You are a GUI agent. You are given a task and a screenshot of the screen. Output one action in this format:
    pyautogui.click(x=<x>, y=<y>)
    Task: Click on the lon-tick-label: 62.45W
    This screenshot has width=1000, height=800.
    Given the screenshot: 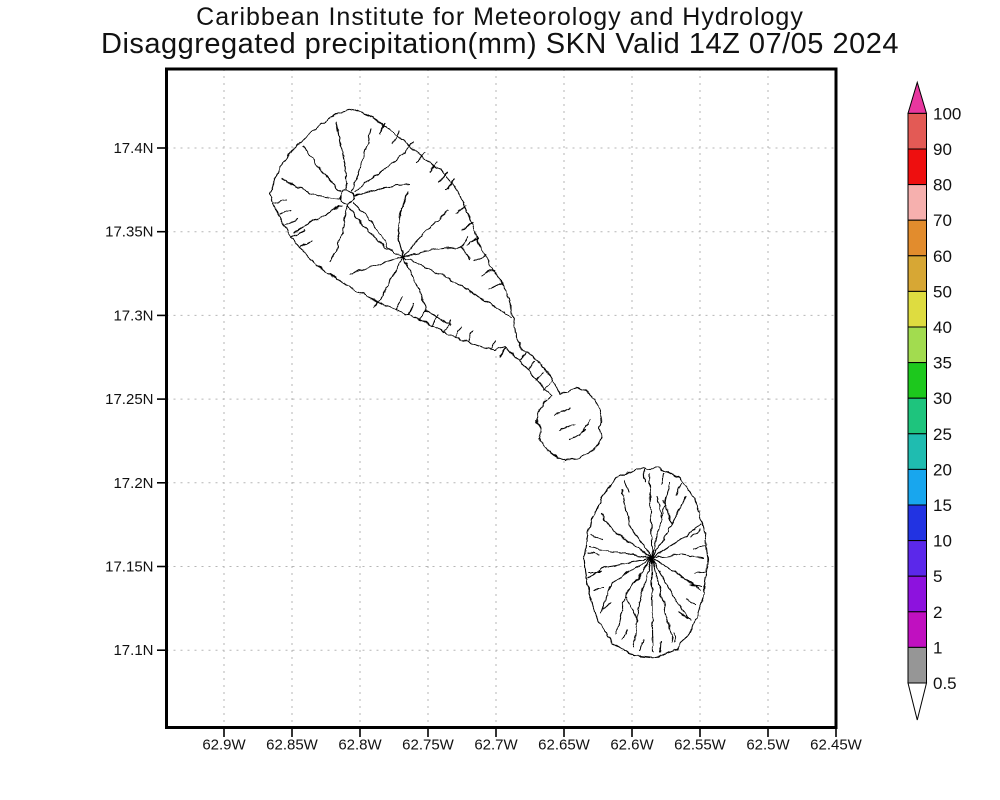 What is the action you would take?
    pyautogui.click(x=836, y=745)
    